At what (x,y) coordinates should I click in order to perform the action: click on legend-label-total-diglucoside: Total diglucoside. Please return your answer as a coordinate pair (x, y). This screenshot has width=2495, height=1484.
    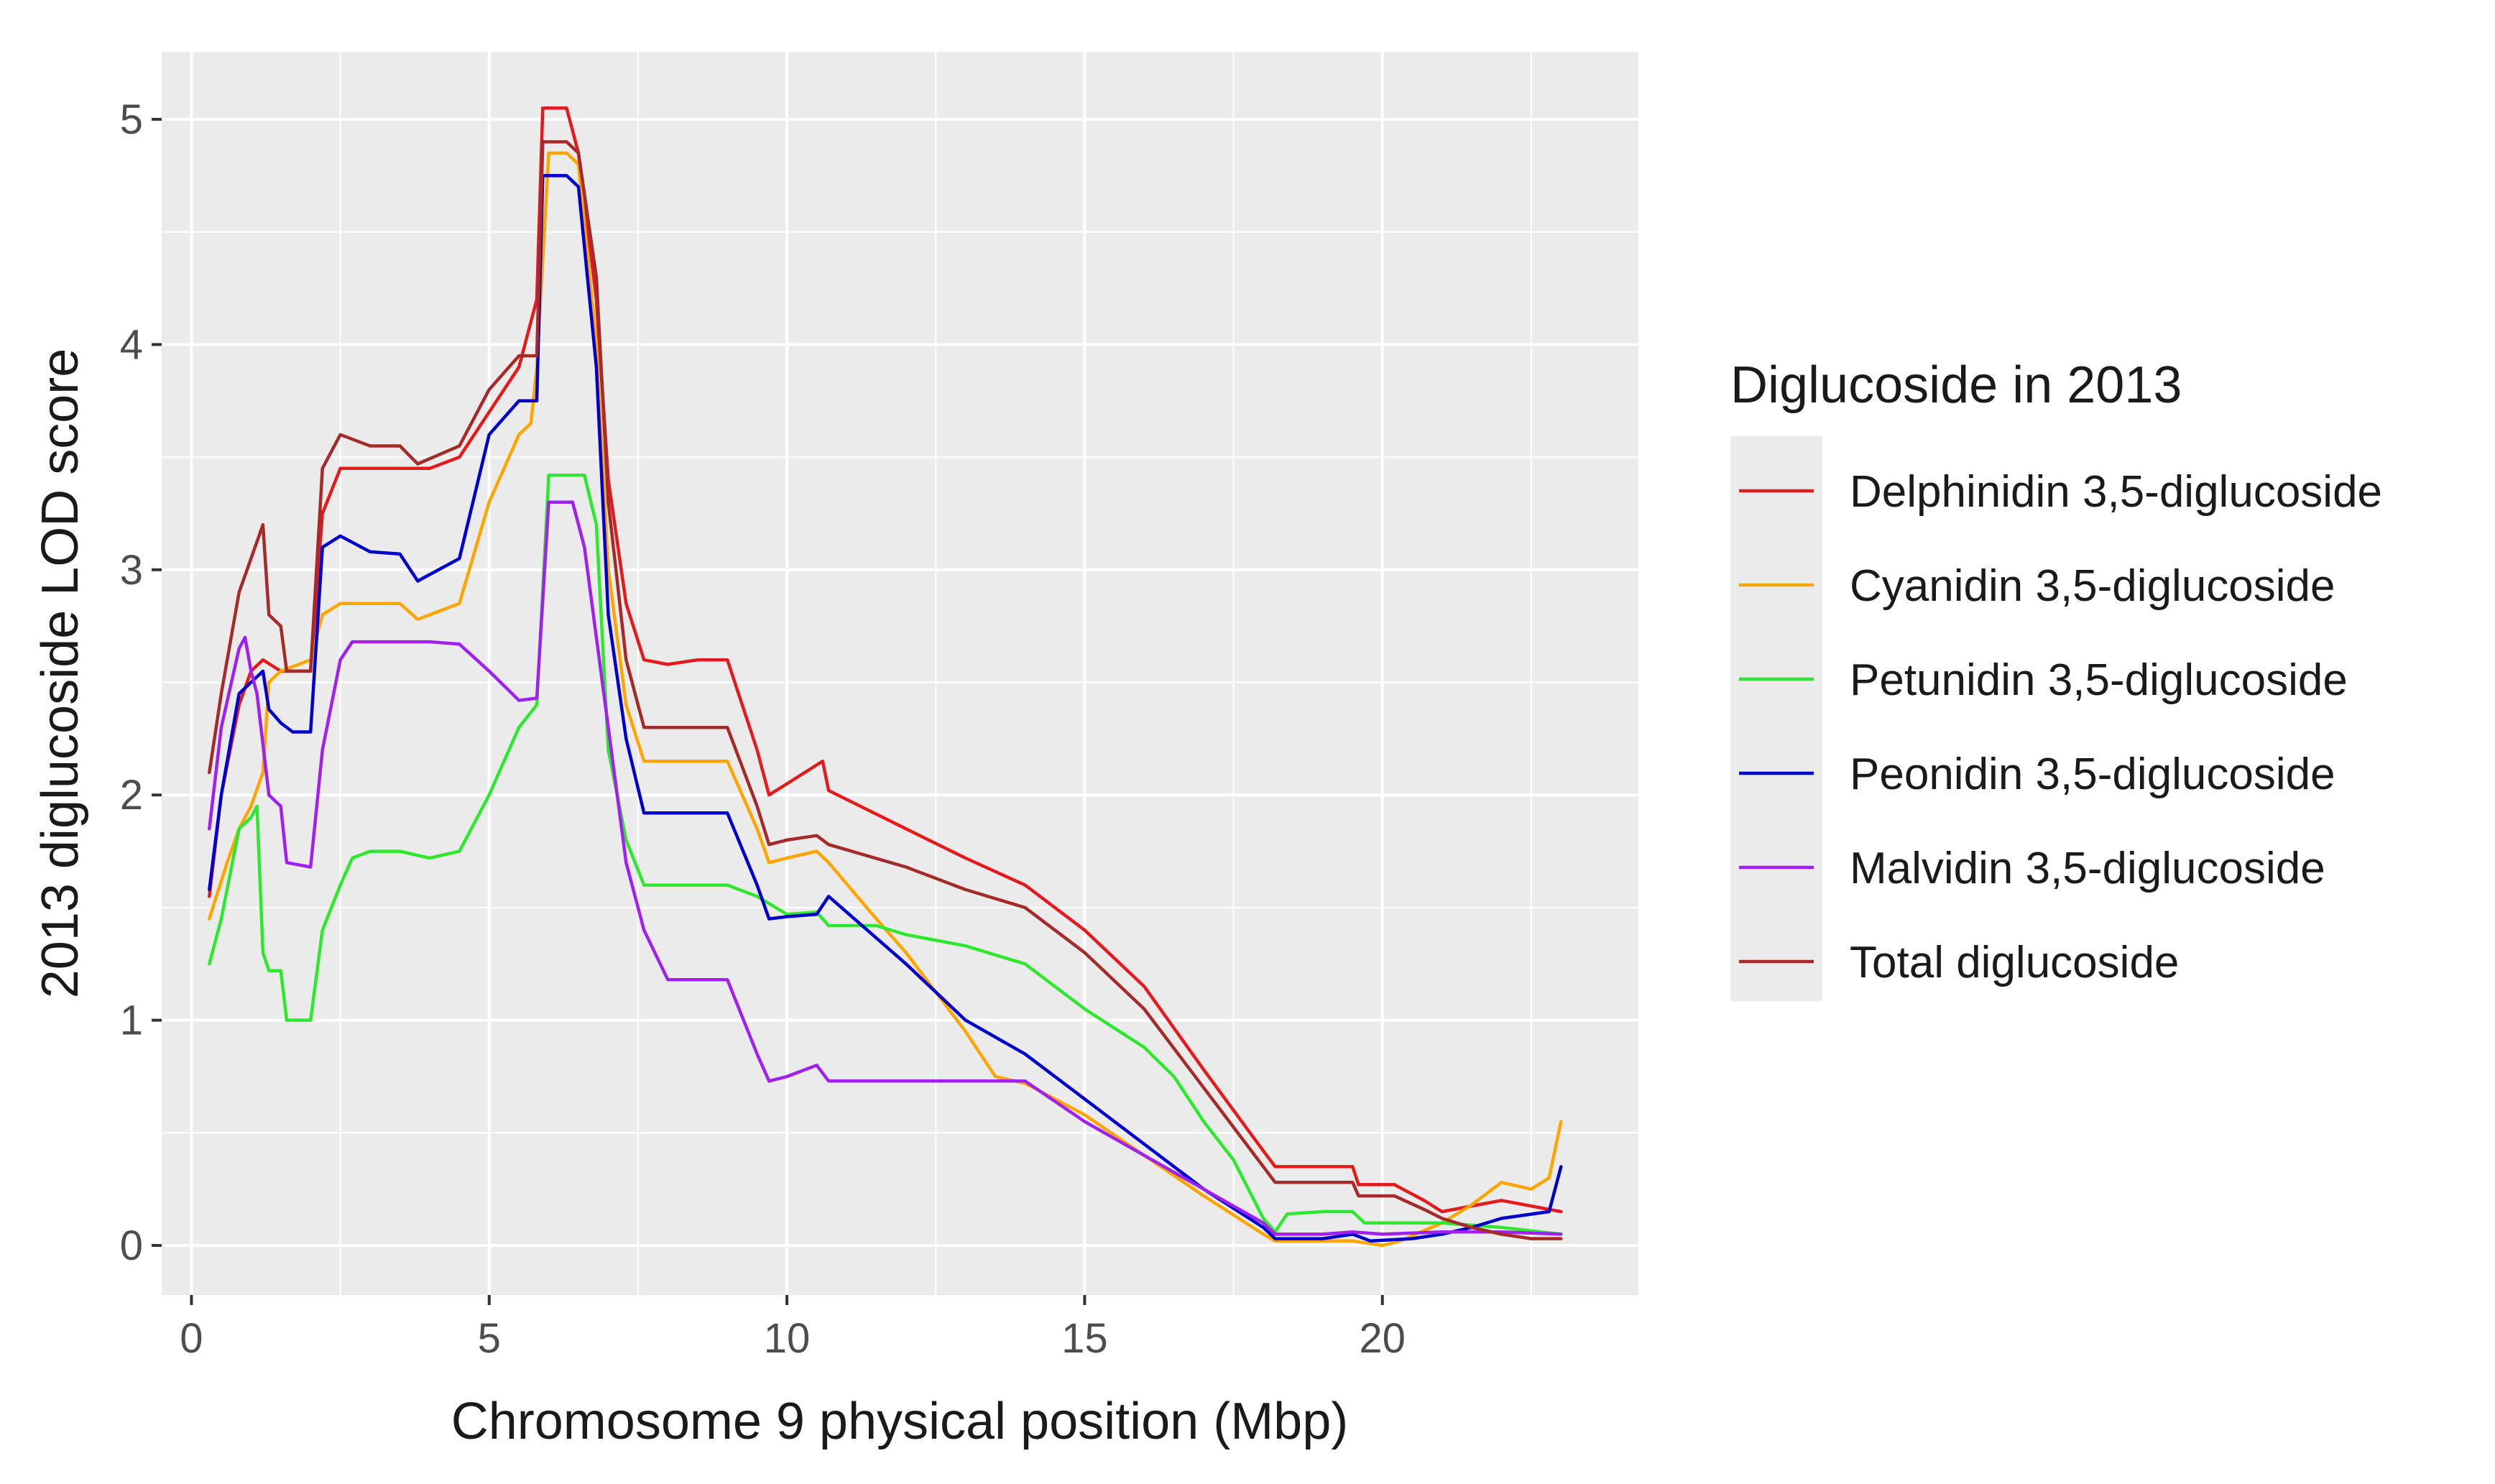
    Looking at the image, I should click on (2015, 963).